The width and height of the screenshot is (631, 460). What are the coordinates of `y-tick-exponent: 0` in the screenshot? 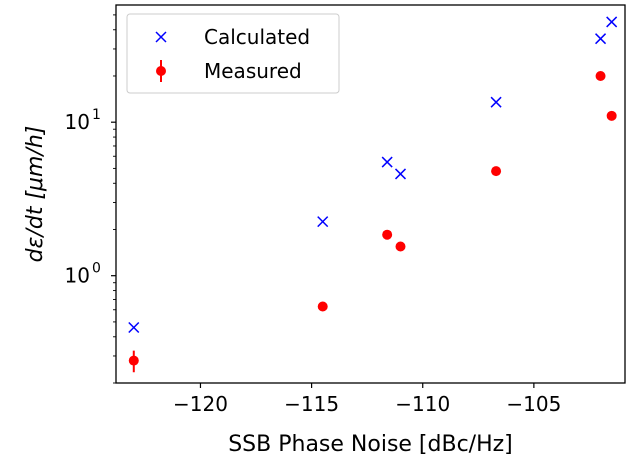 It's located at (96, 269).